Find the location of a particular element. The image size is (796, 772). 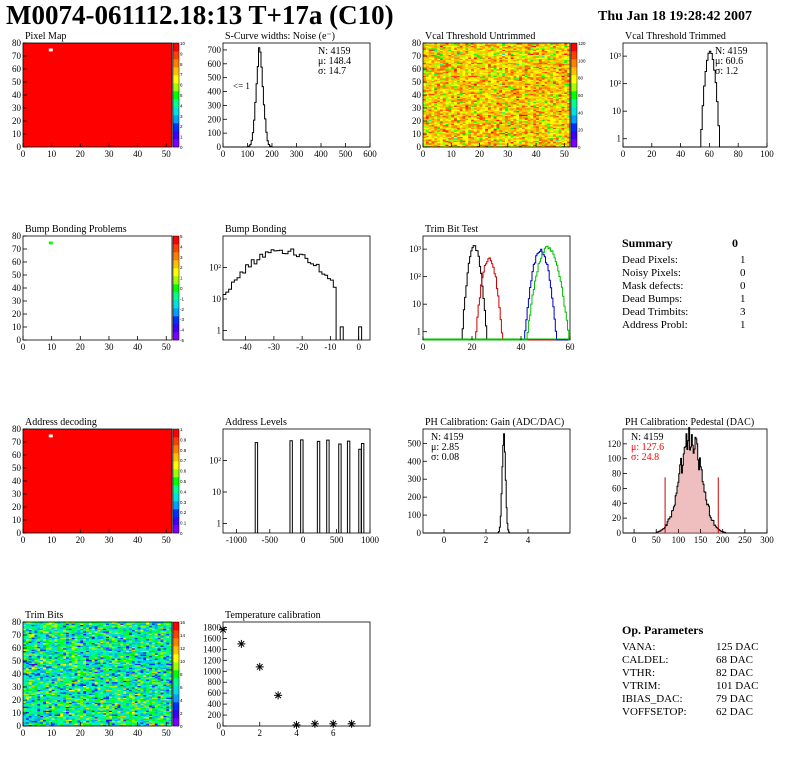

bump-bonding-problems-xtick-label: 40 is located at coordinates (138, 347).